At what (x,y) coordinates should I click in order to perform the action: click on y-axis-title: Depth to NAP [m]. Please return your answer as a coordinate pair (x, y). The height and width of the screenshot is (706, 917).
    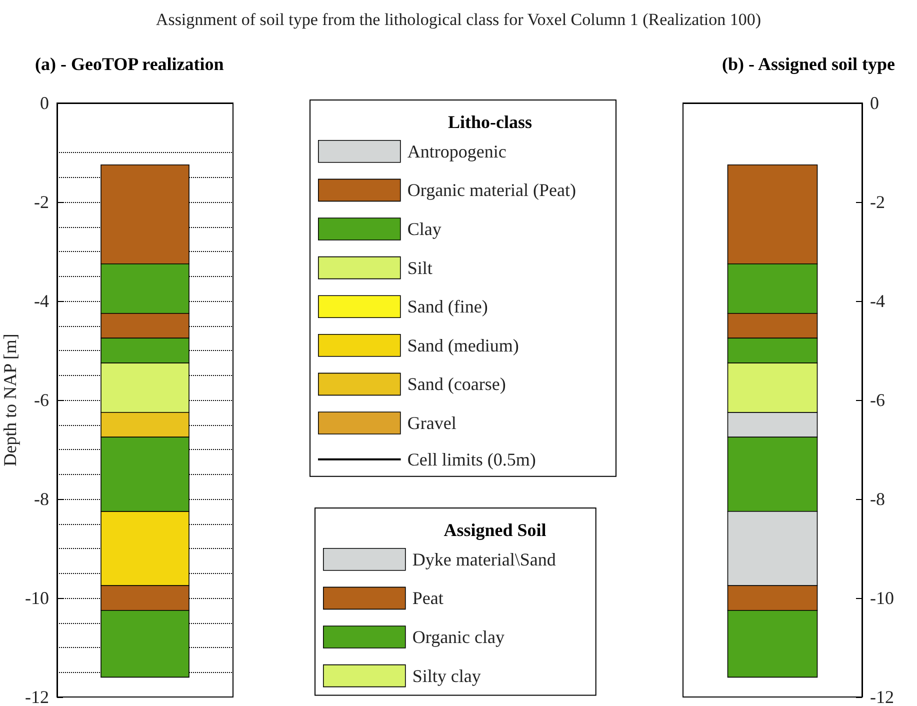
    Looking at the image, I should click on (10, 400).